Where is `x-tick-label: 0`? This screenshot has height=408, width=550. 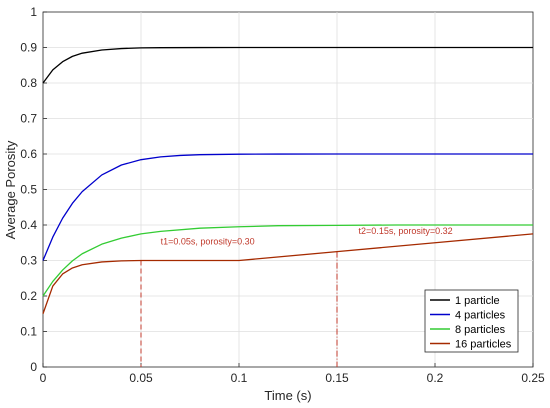
x-tick-label: 0 is located at coordinates (43, 378).